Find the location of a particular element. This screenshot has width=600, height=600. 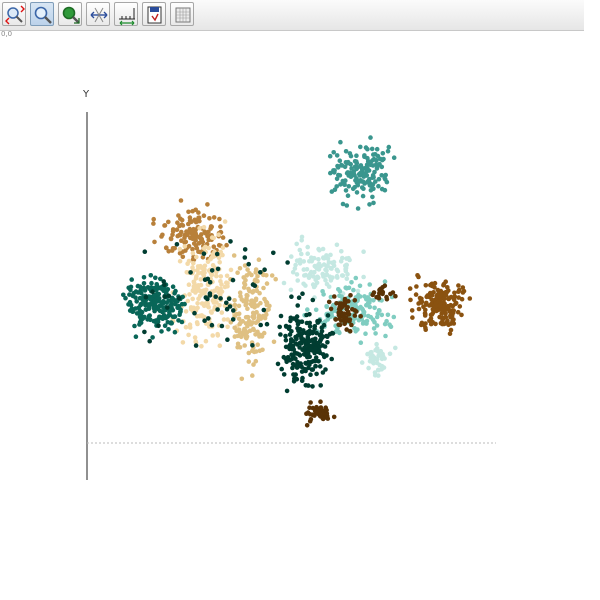

export-button is located at coordinates (154, 14).